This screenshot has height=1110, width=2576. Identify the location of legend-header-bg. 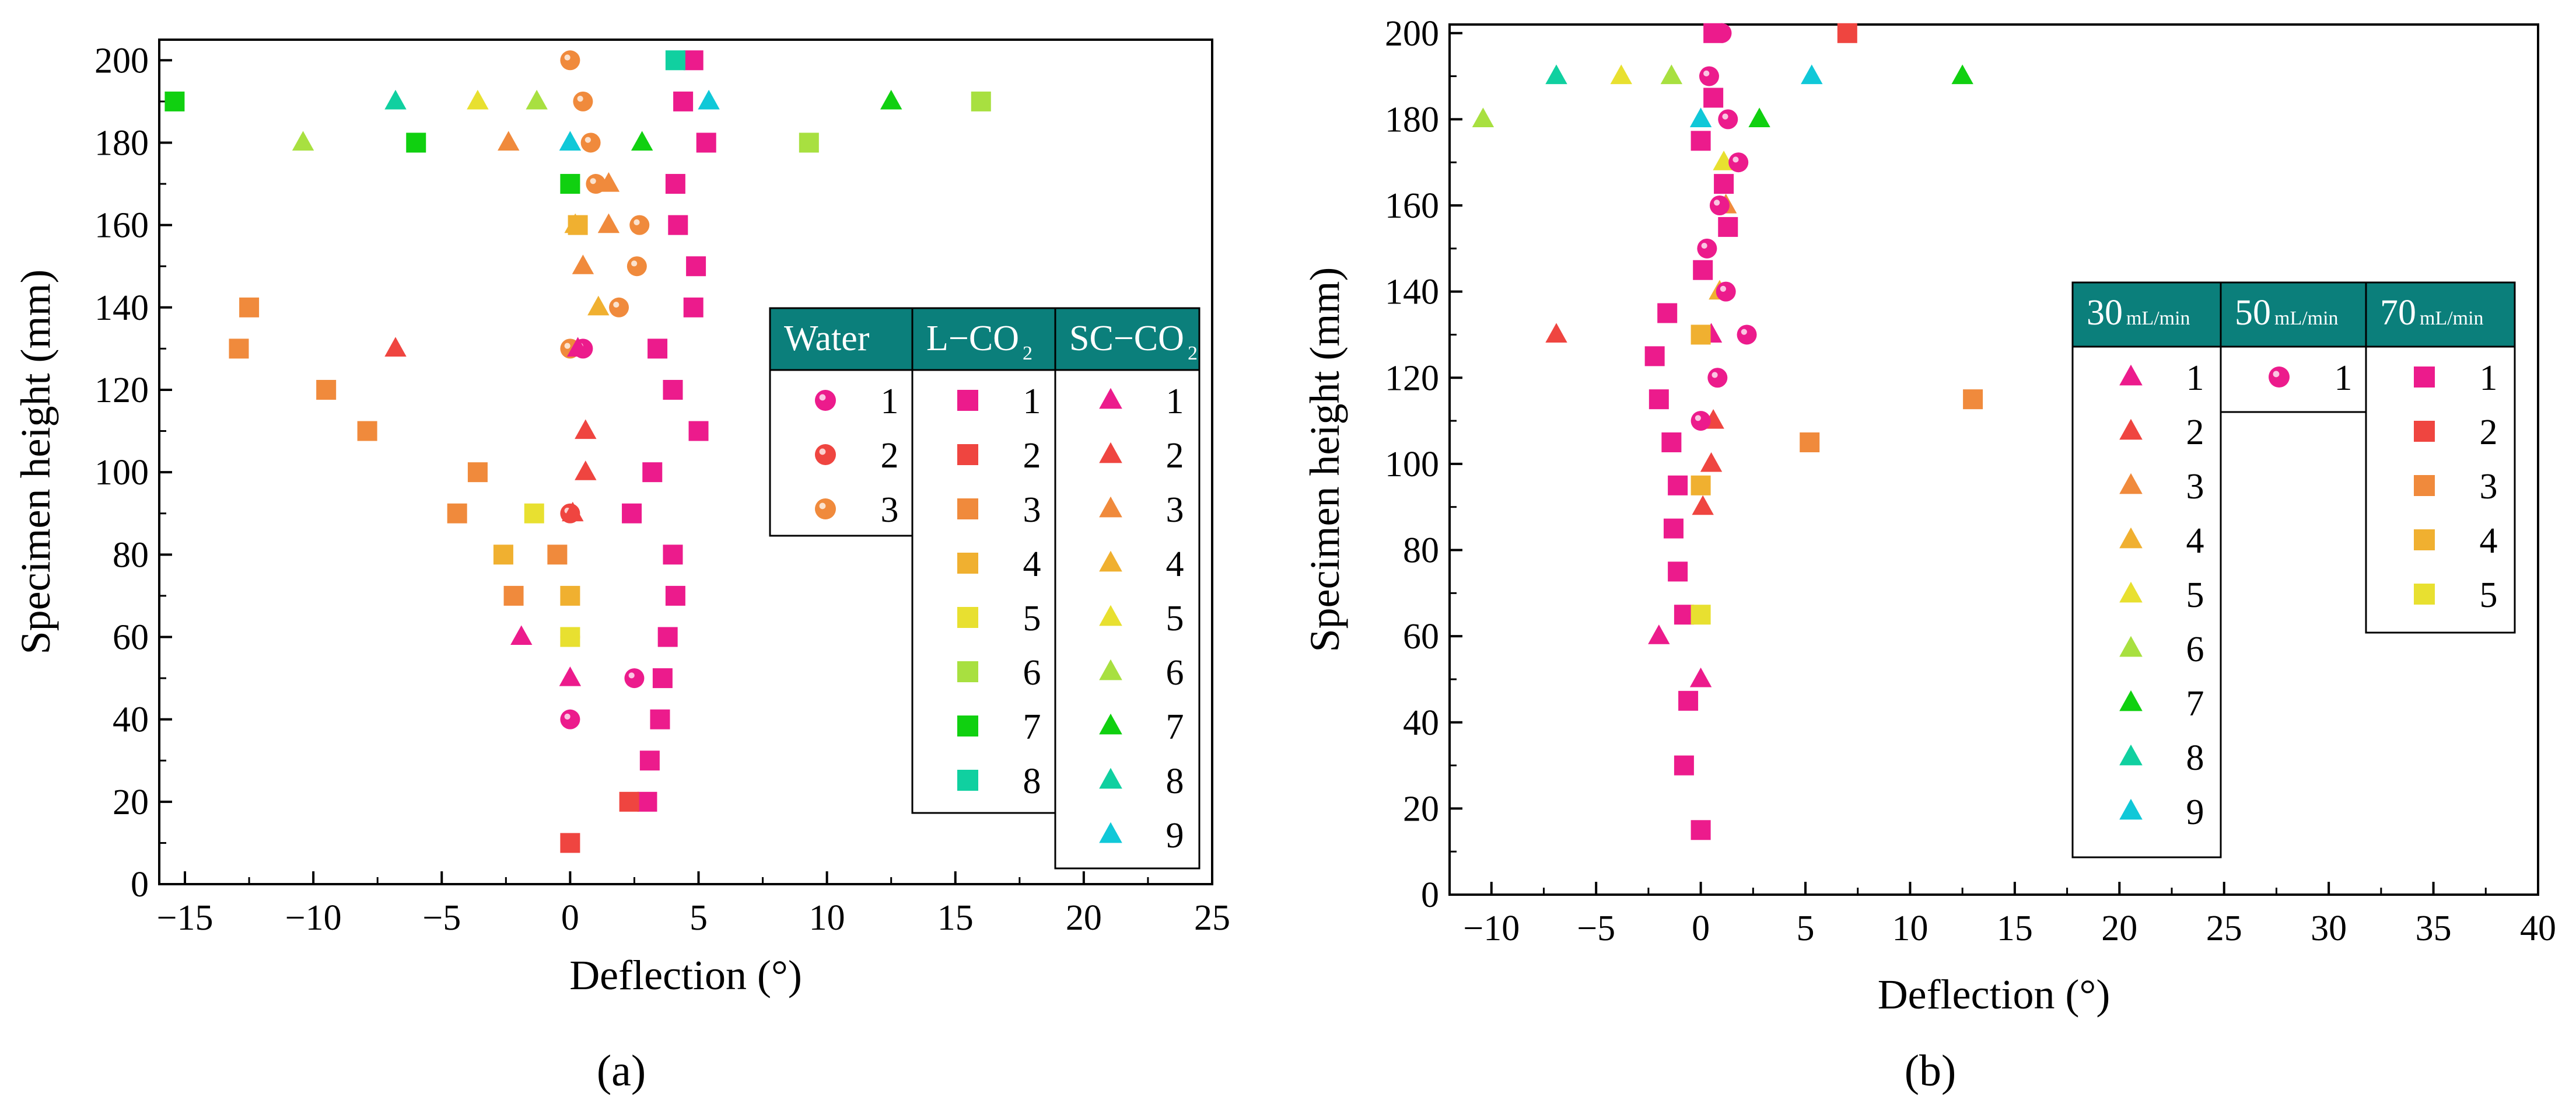
(2293, 314).